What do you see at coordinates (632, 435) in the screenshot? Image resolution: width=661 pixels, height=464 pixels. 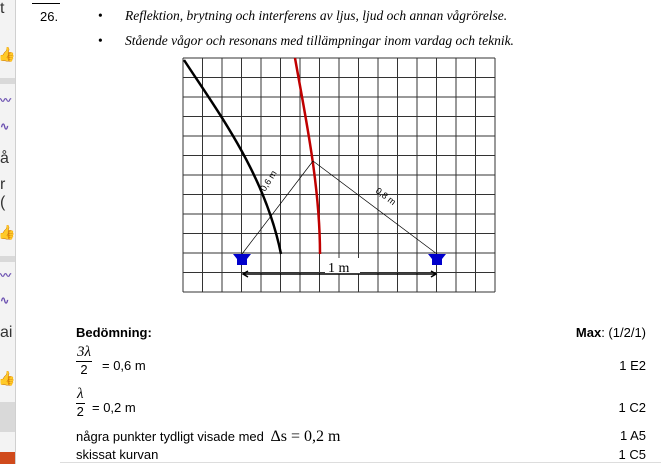 I see `score: 1 A5` at bounding box center [632, 435].